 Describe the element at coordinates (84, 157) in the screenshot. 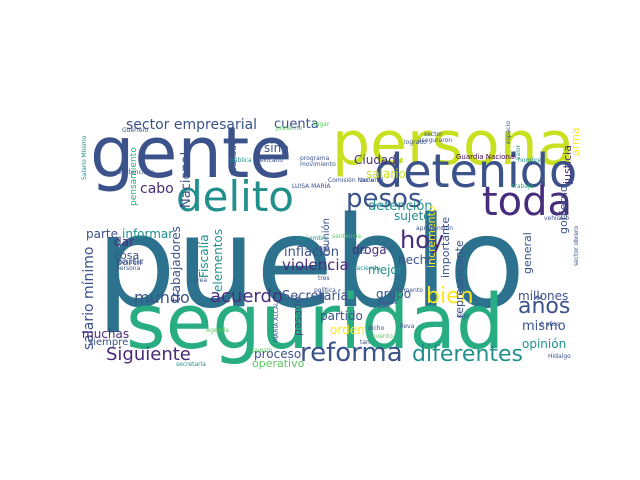

I see `word-salario-minimo-small: Salario Mínimo` at that location.